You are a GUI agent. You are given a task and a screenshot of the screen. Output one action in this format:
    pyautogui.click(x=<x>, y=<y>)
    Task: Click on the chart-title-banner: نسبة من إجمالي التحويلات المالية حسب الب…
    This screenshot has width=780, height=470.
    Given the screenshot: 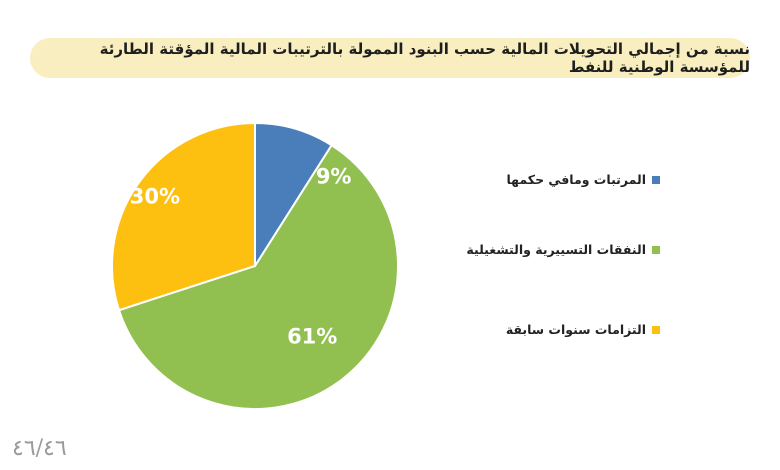 What is the action you would take?
    pyautogui.click(x=390, y=58)
    